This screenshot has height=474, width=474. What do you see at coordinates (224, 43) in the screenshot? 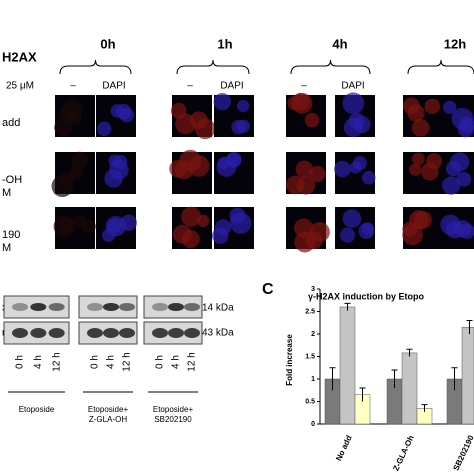
I see `timepoint-label: 1h` at bounding box center [224, 43].